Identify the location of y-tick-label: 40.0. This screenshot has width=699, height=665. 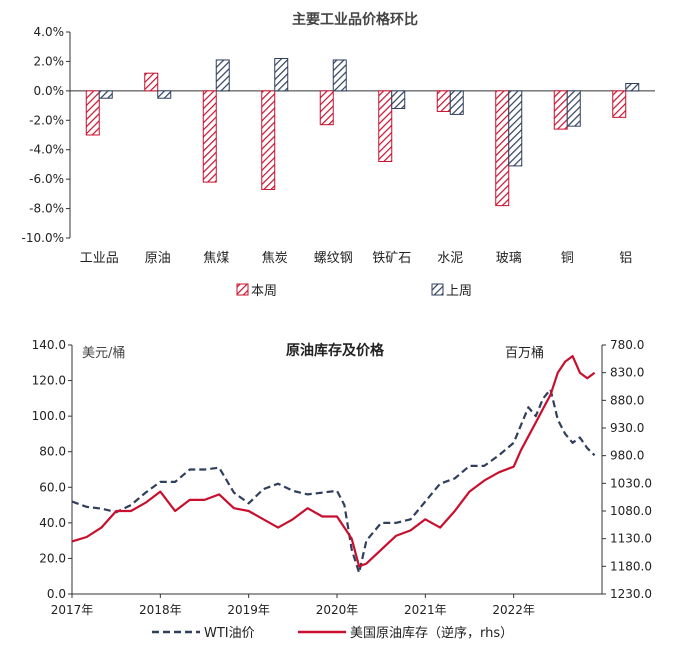
(52, 523).